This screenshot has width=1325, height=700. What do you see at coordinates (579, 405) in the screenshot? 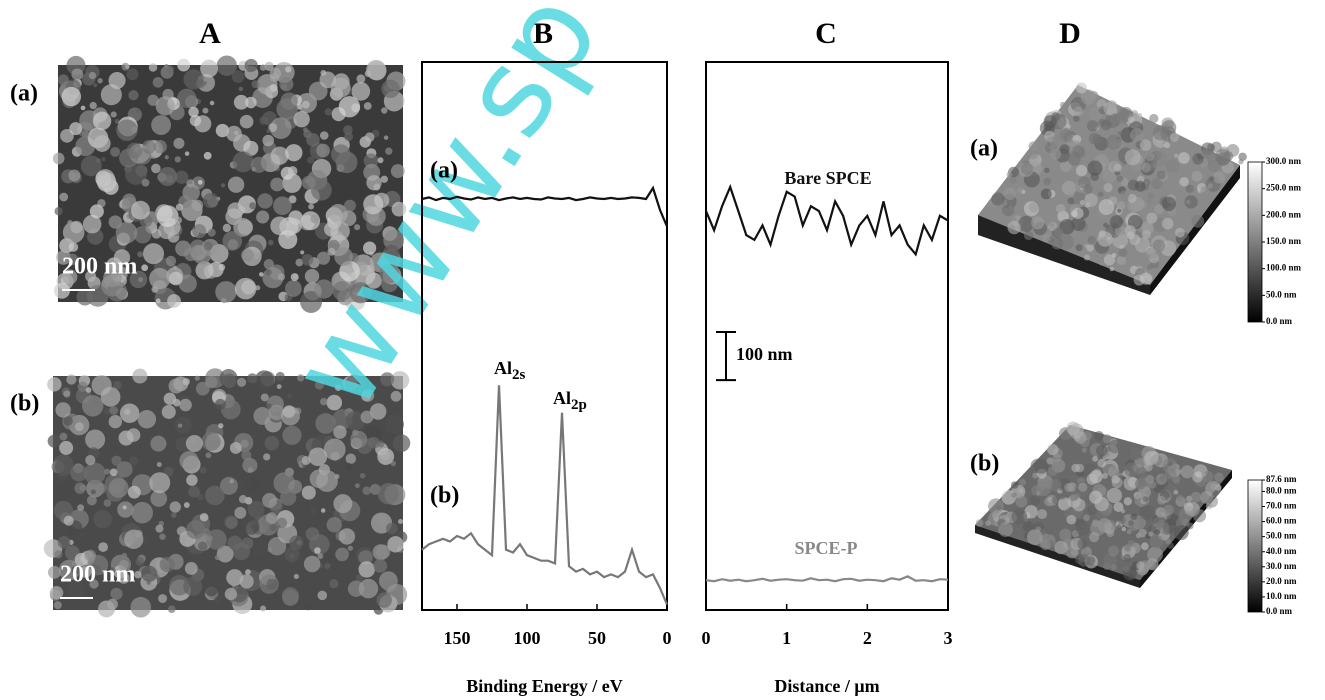
I see `peak-label-sub: 2p` at bounding box center [579, 405].